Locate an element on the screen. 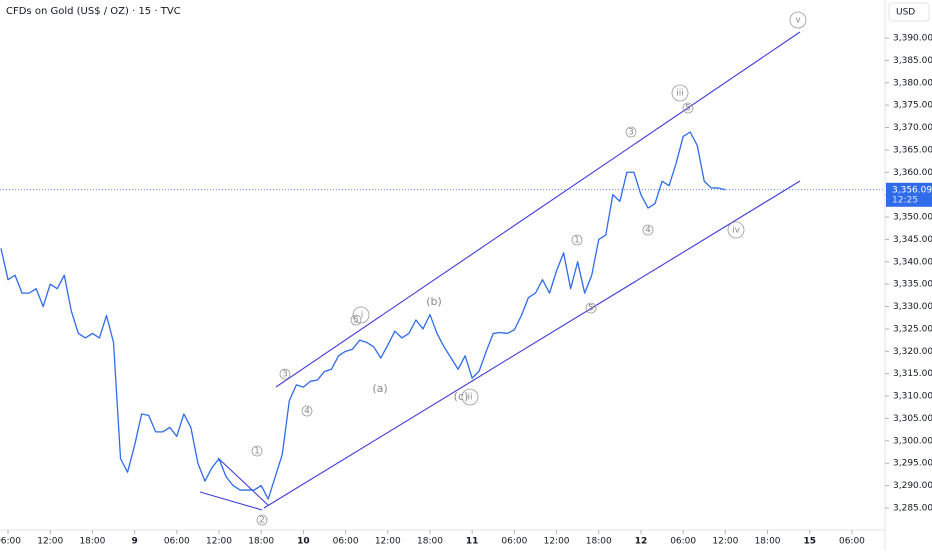 Image resolution: width=932 pixels, height=554 pixels. y-tick-label: 3,310.000 is located at coordinates (912, 397).